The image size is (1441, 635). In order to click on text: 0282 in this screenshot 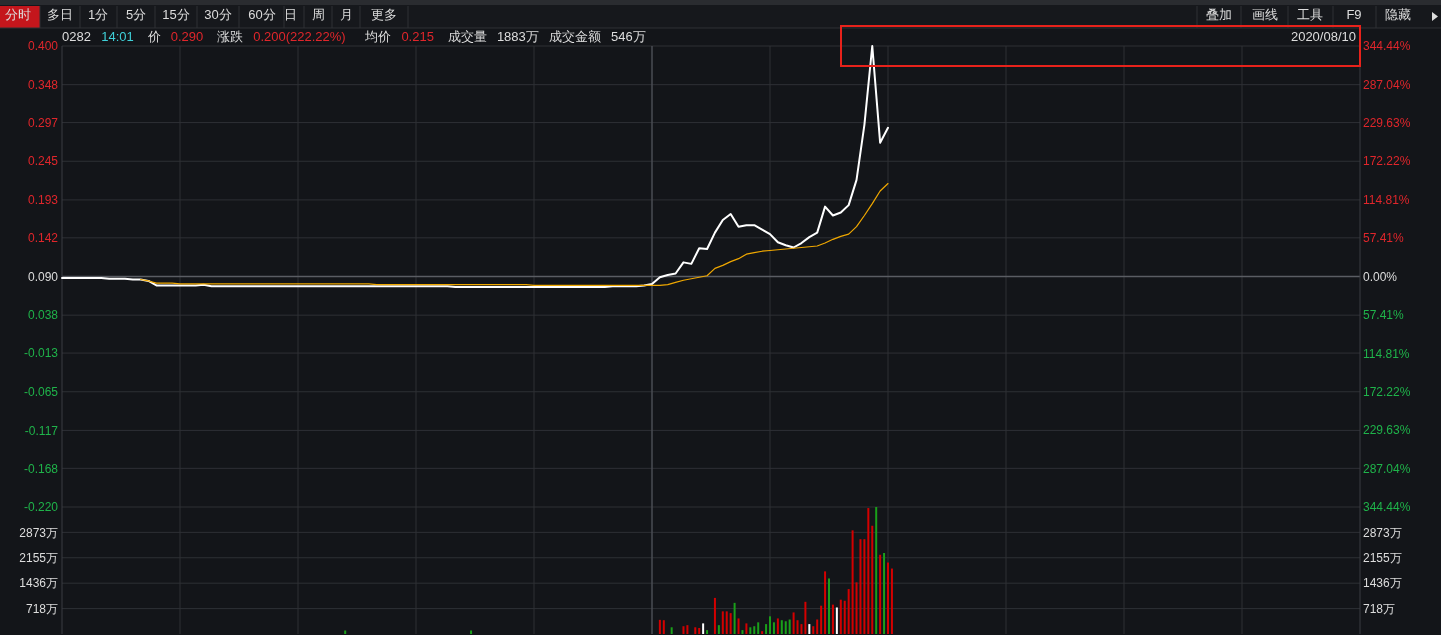, I will do `click(76, 36)`.